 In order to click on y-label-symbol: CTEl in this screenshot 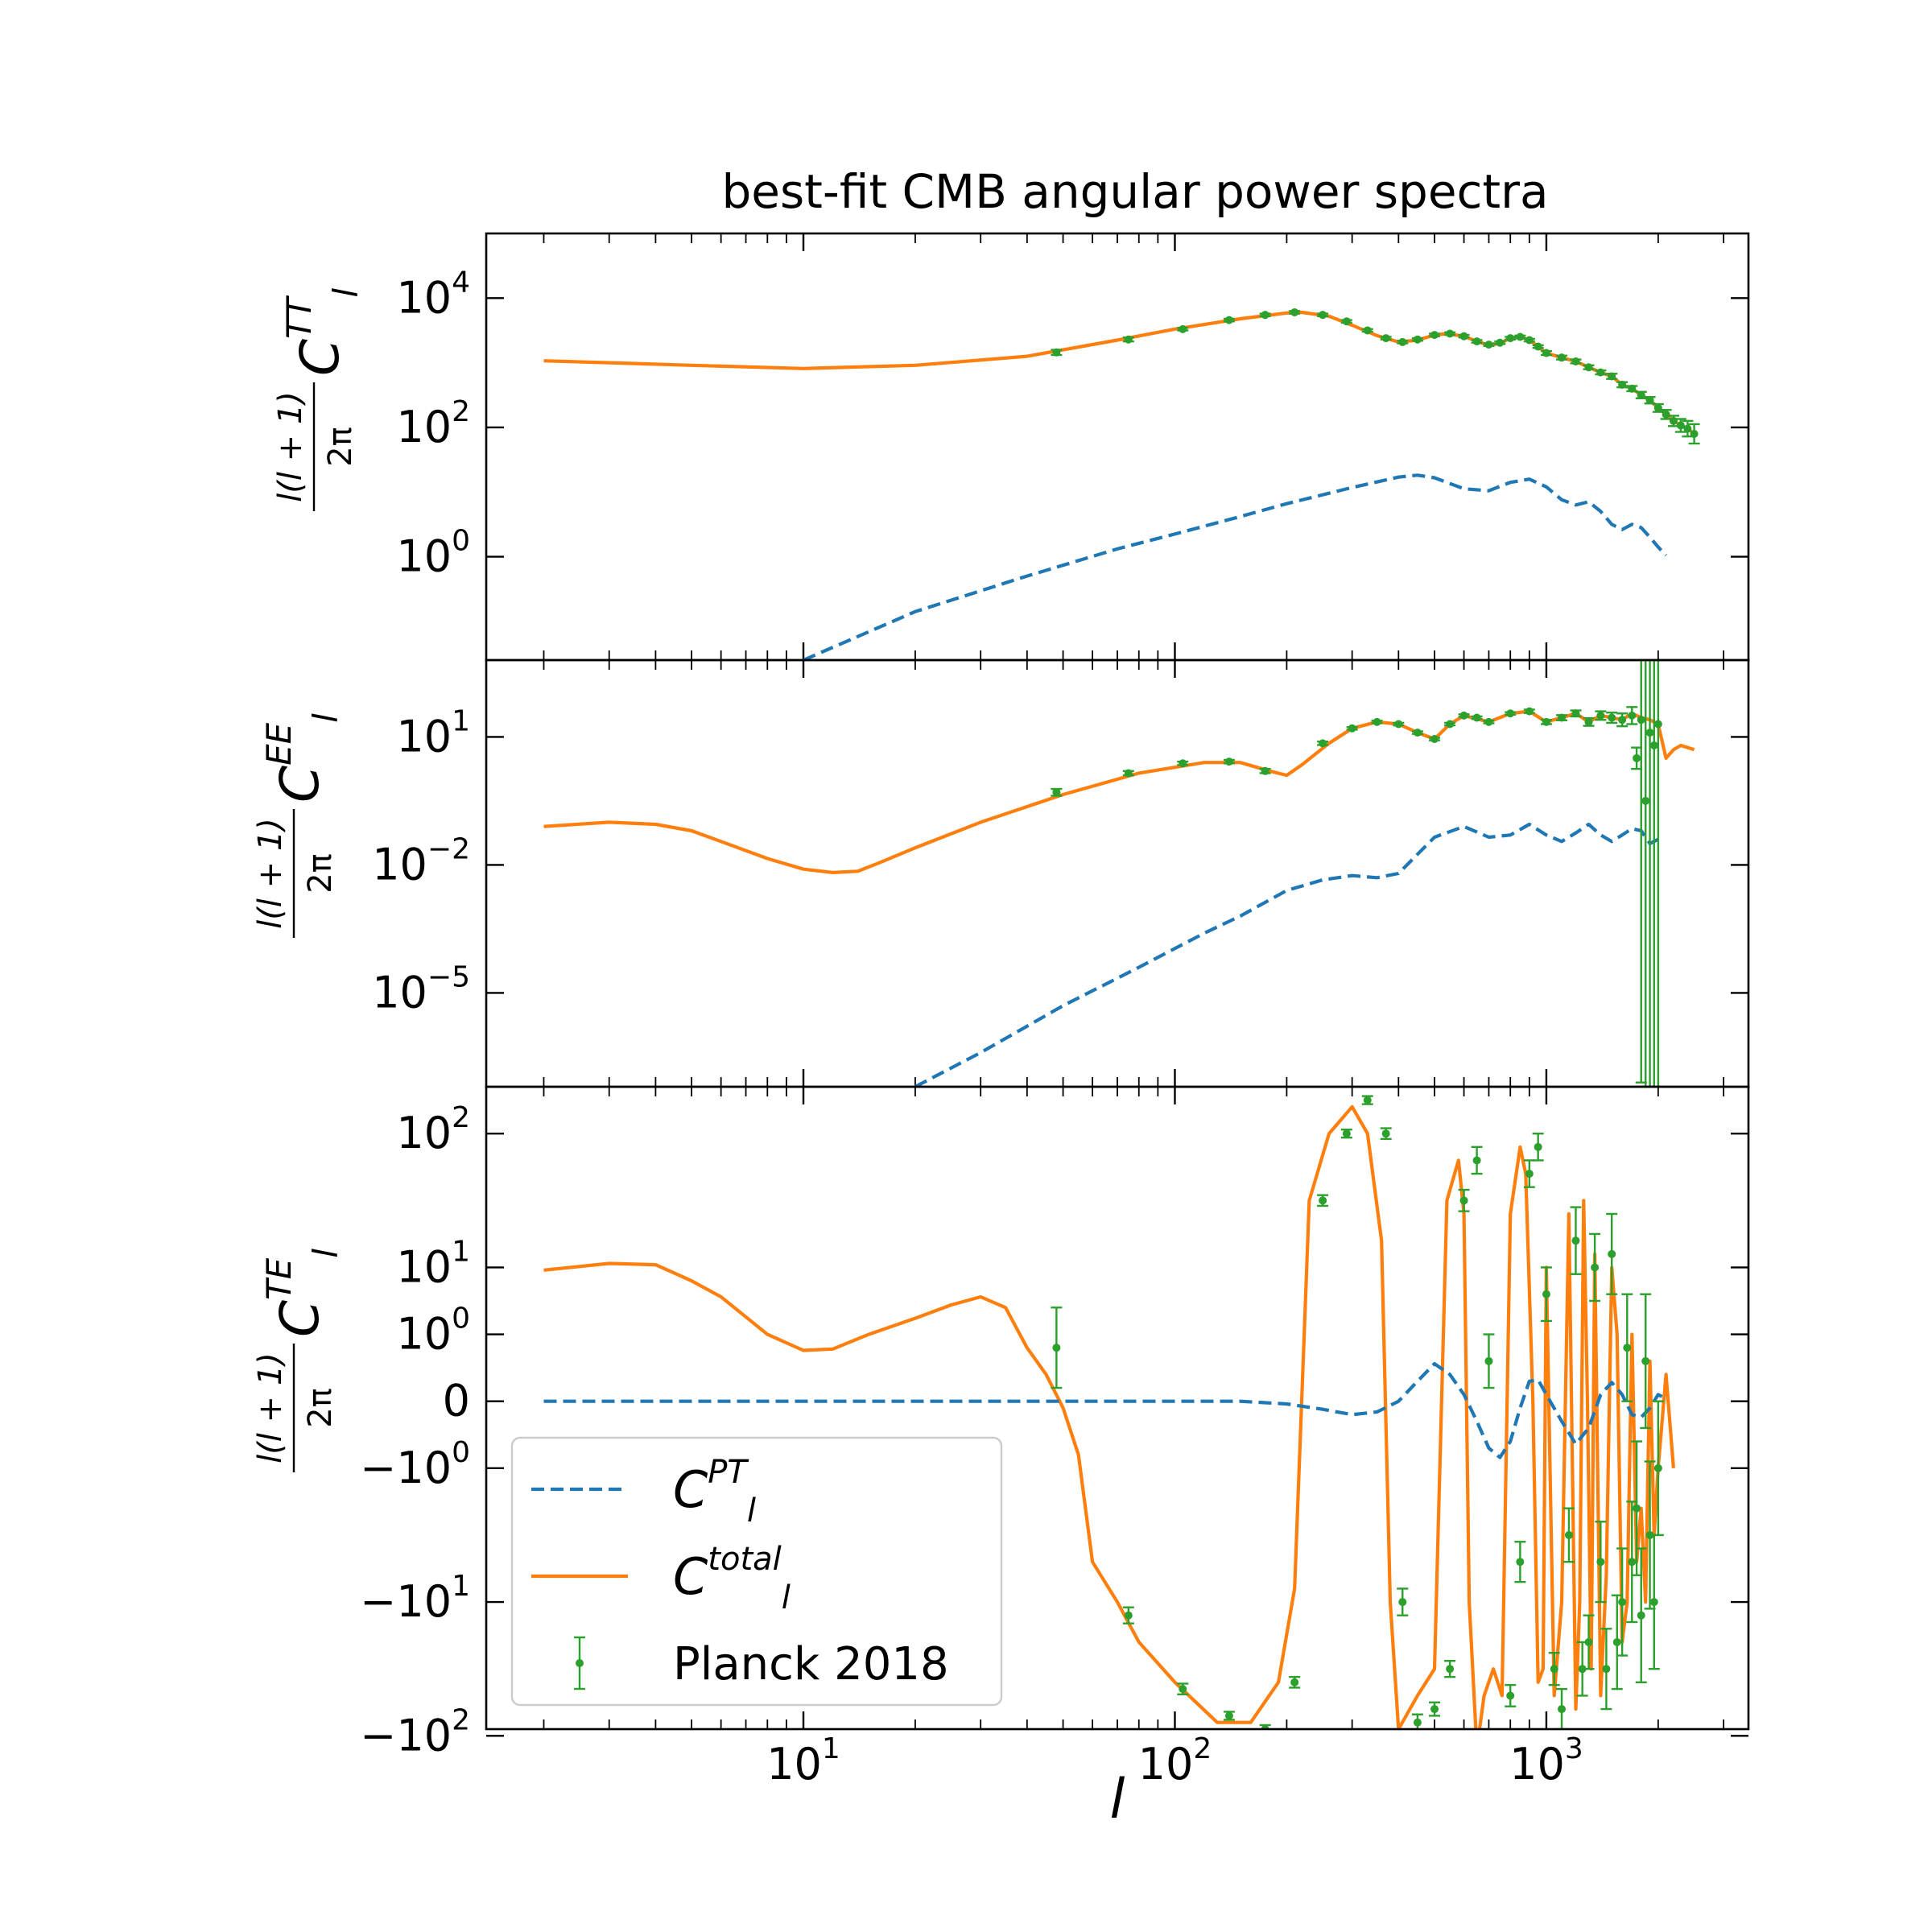, I will do `click(302, 1293)`.